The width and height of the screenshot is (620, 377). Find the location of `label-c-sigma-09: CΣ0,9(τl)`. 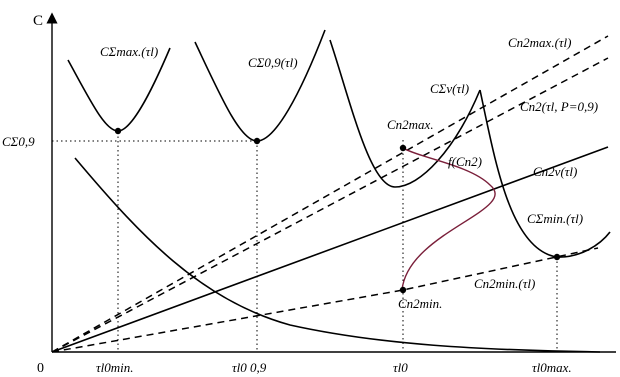

label-c-sigma-09: CΣ0,9(τl) is located at coordinates (273, 62).